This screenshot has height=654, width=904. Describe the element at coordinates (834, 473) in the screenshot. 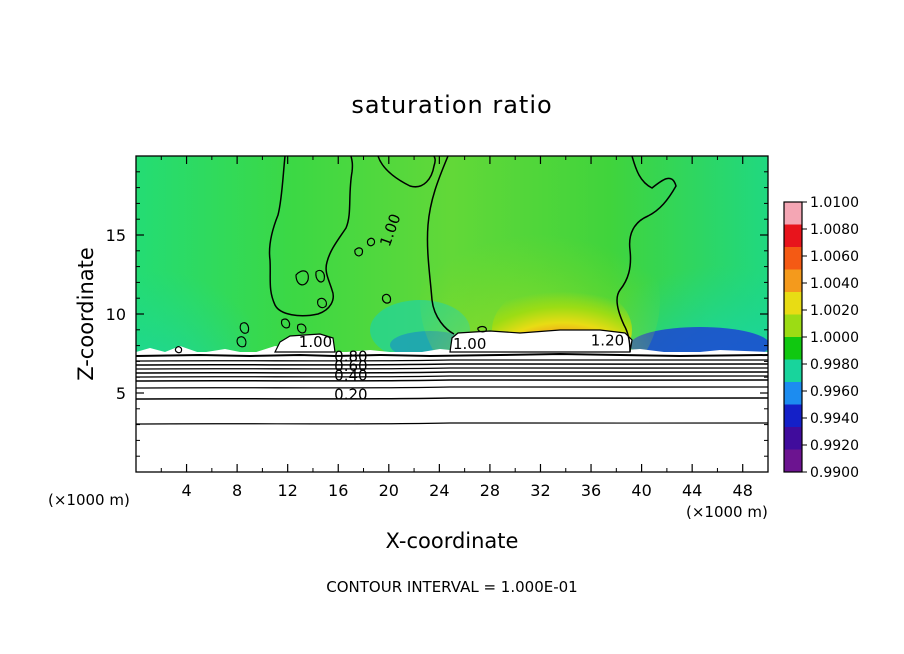

I see `colorbar-tick-label: 0.9900` at that location.